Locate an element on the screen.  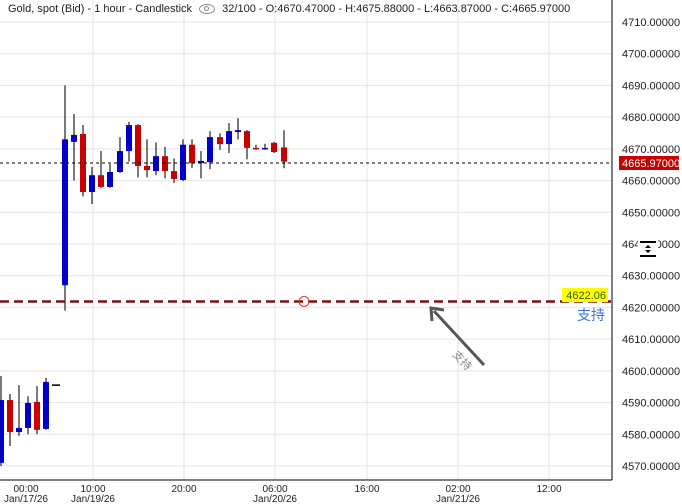
current-price-tag is located at coordinates (649, 163).